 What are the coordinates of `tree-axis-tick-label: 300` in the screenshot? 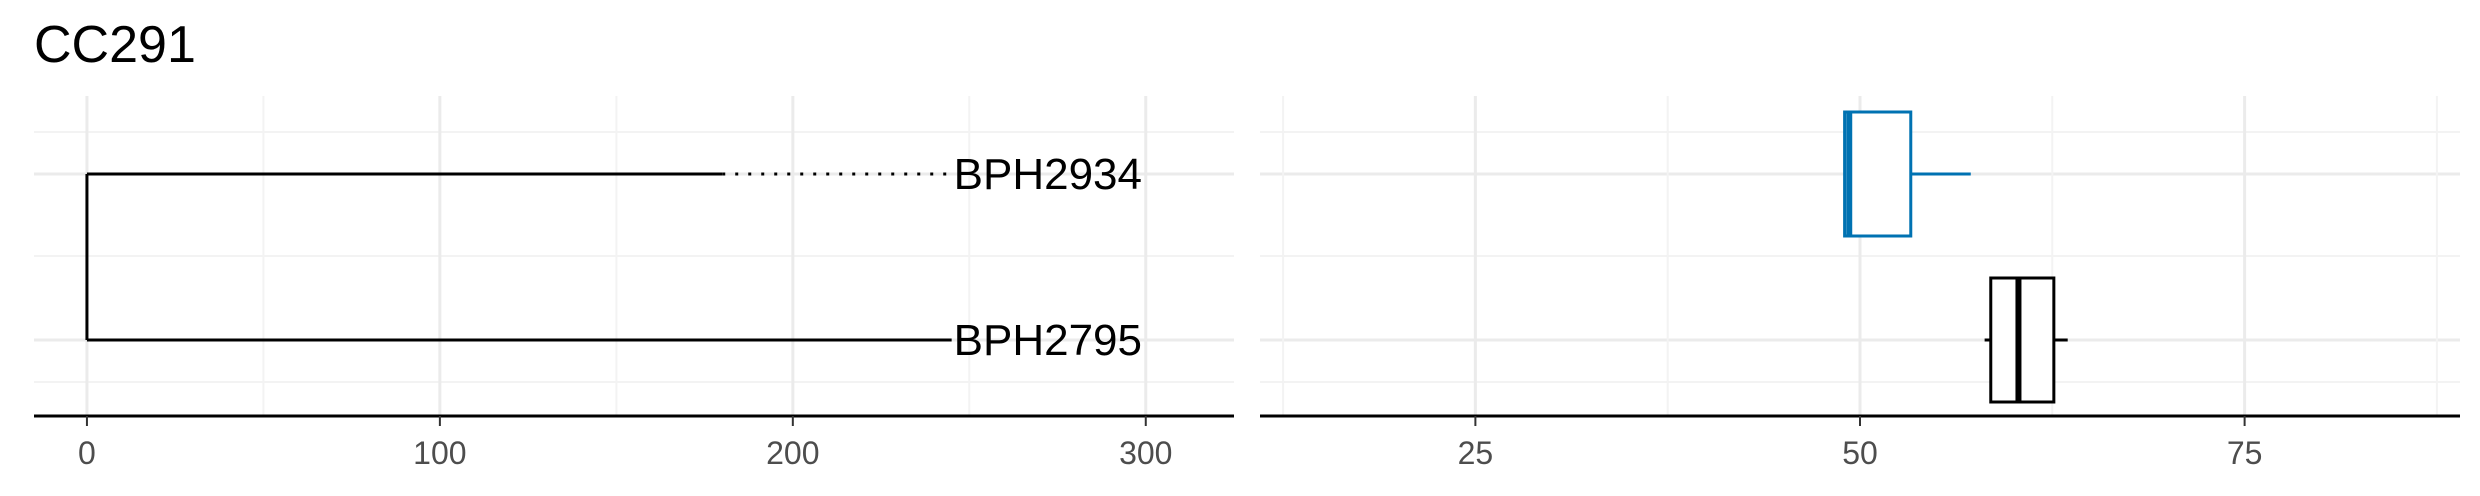 It's located at (1145, 453).